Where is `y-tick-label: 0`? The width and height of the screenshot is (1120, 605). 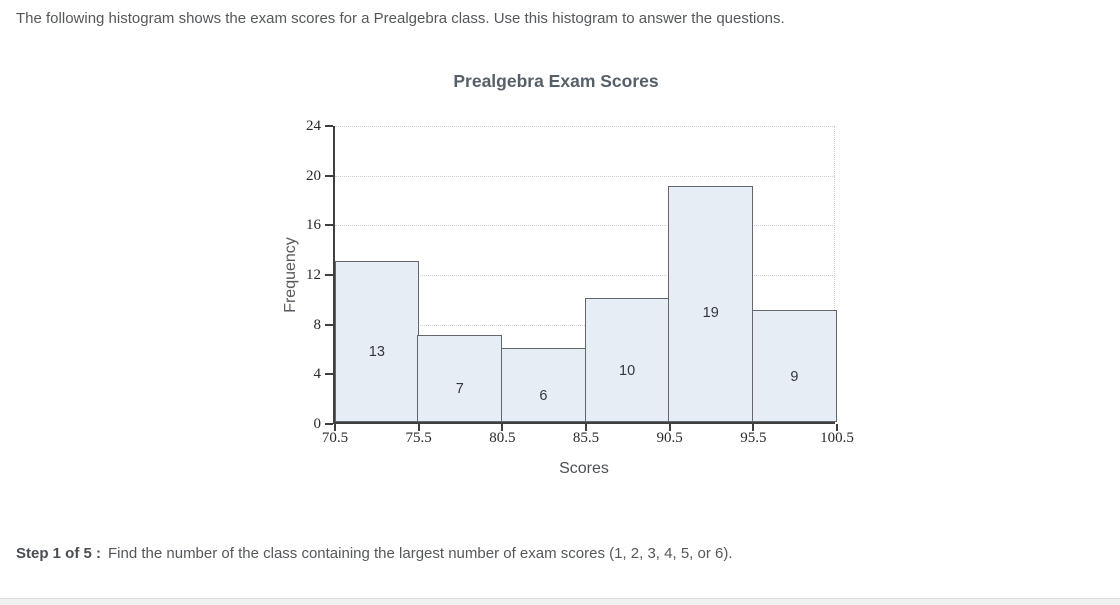 y-tick-label: 0 is located at coordinates (317, 424).